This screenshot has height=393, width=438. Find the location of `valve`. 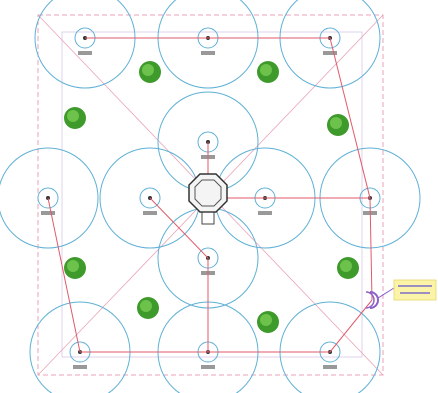

valve is located at coordinates (380, 298).